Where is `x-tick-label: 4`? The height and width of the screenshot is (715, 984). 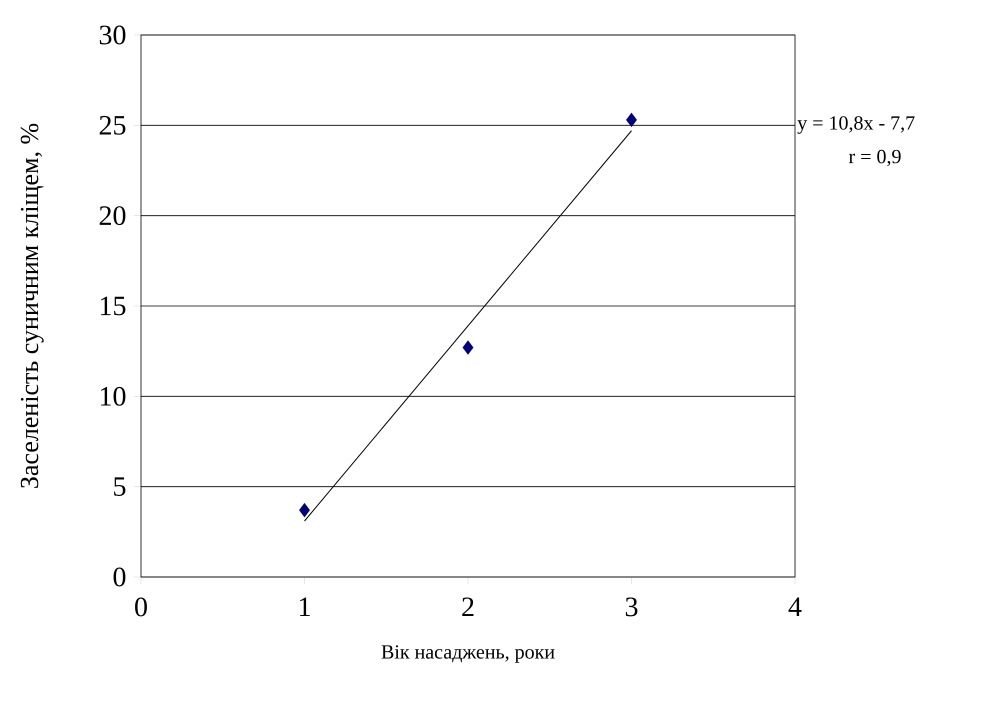 x-tick-label: 4 is located at coordinates (795, 607).